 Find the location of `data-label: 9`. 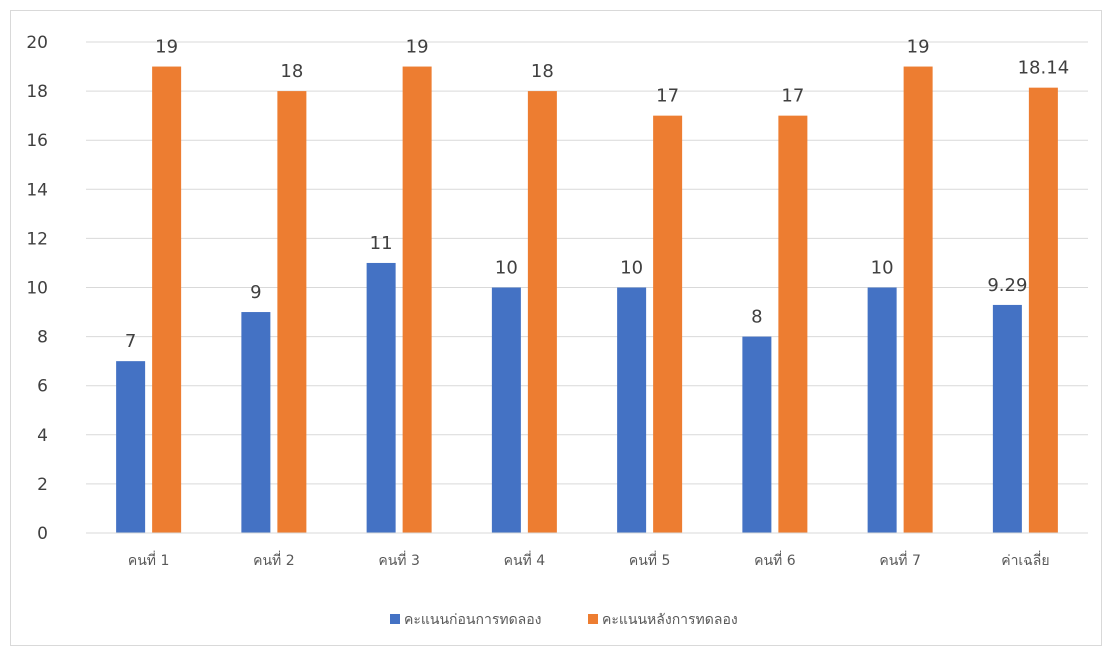

data-label: 9 is located at coordinates (255, 292).